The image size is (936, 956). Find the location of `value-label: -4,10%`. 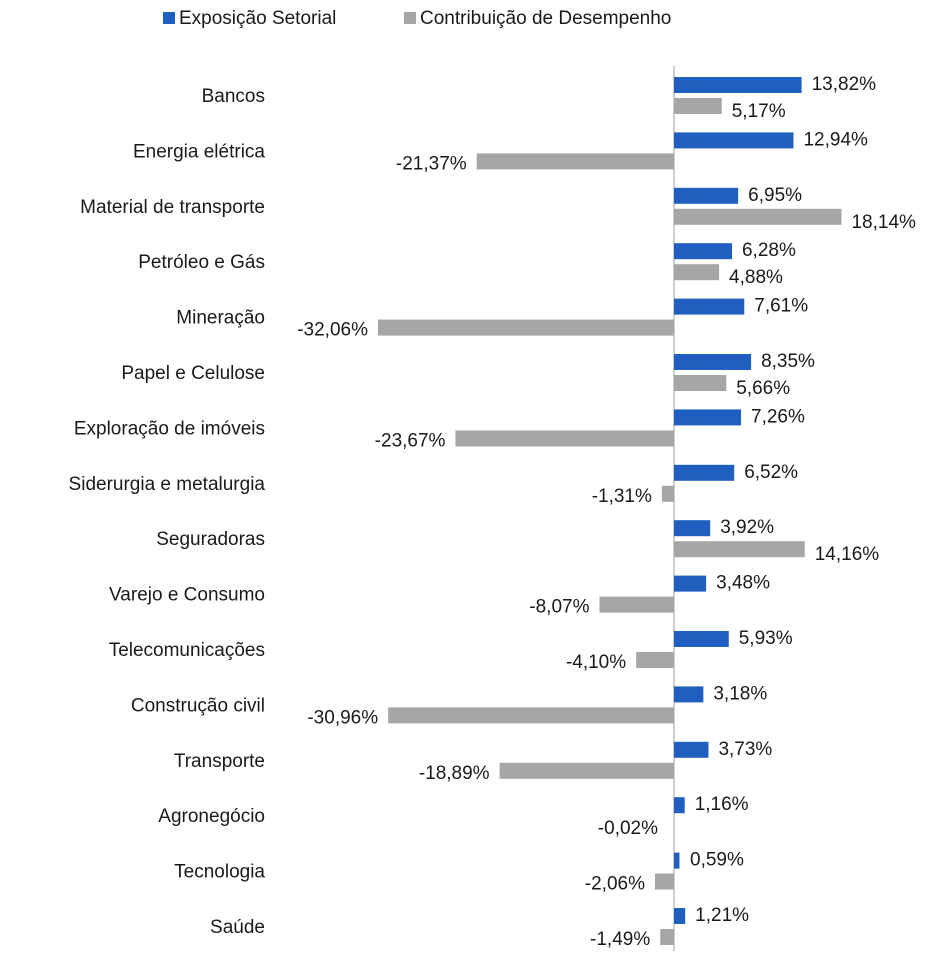

value-label: -4,10% is located at coordinates (596, 662).